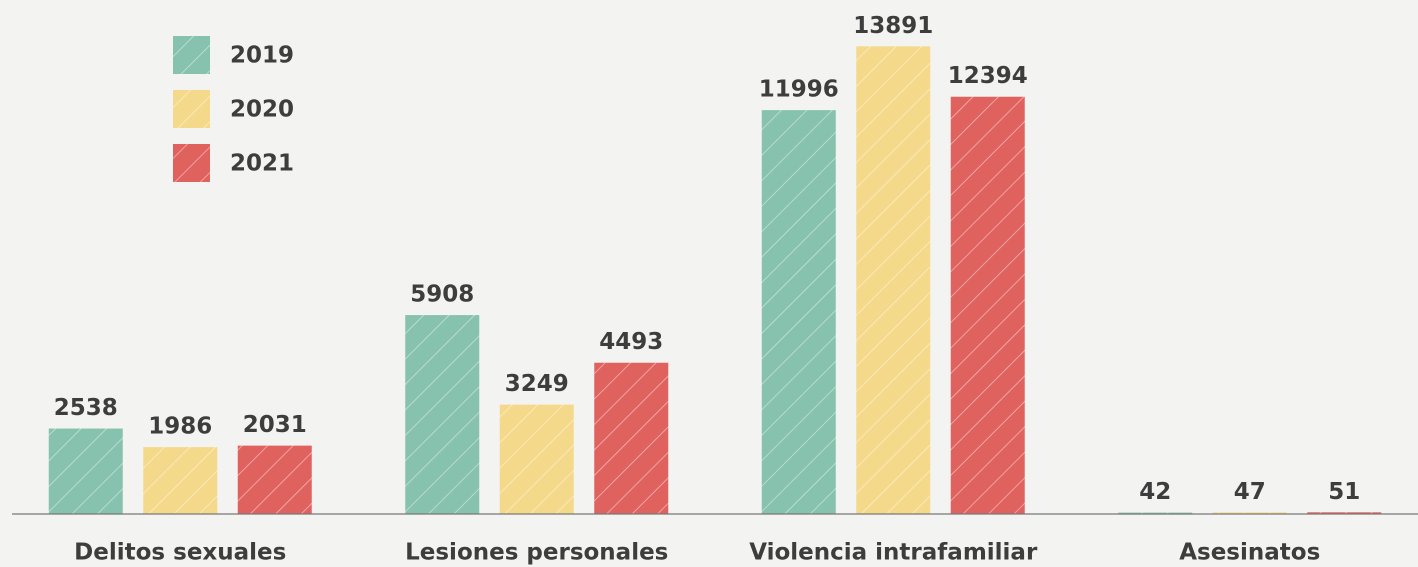 The width and height of the screenshot is (1418, 567). What do you see at coordinates (1155, 492) in the screenshot?
I see `value-label: 42` at bounding box center [1155, 492].